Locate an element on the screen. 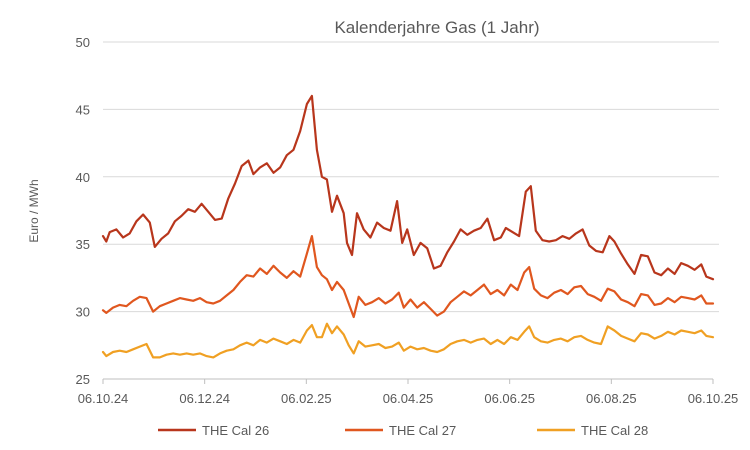  x-tick-label: 06.08.25 is located at coordinates (611, 398).